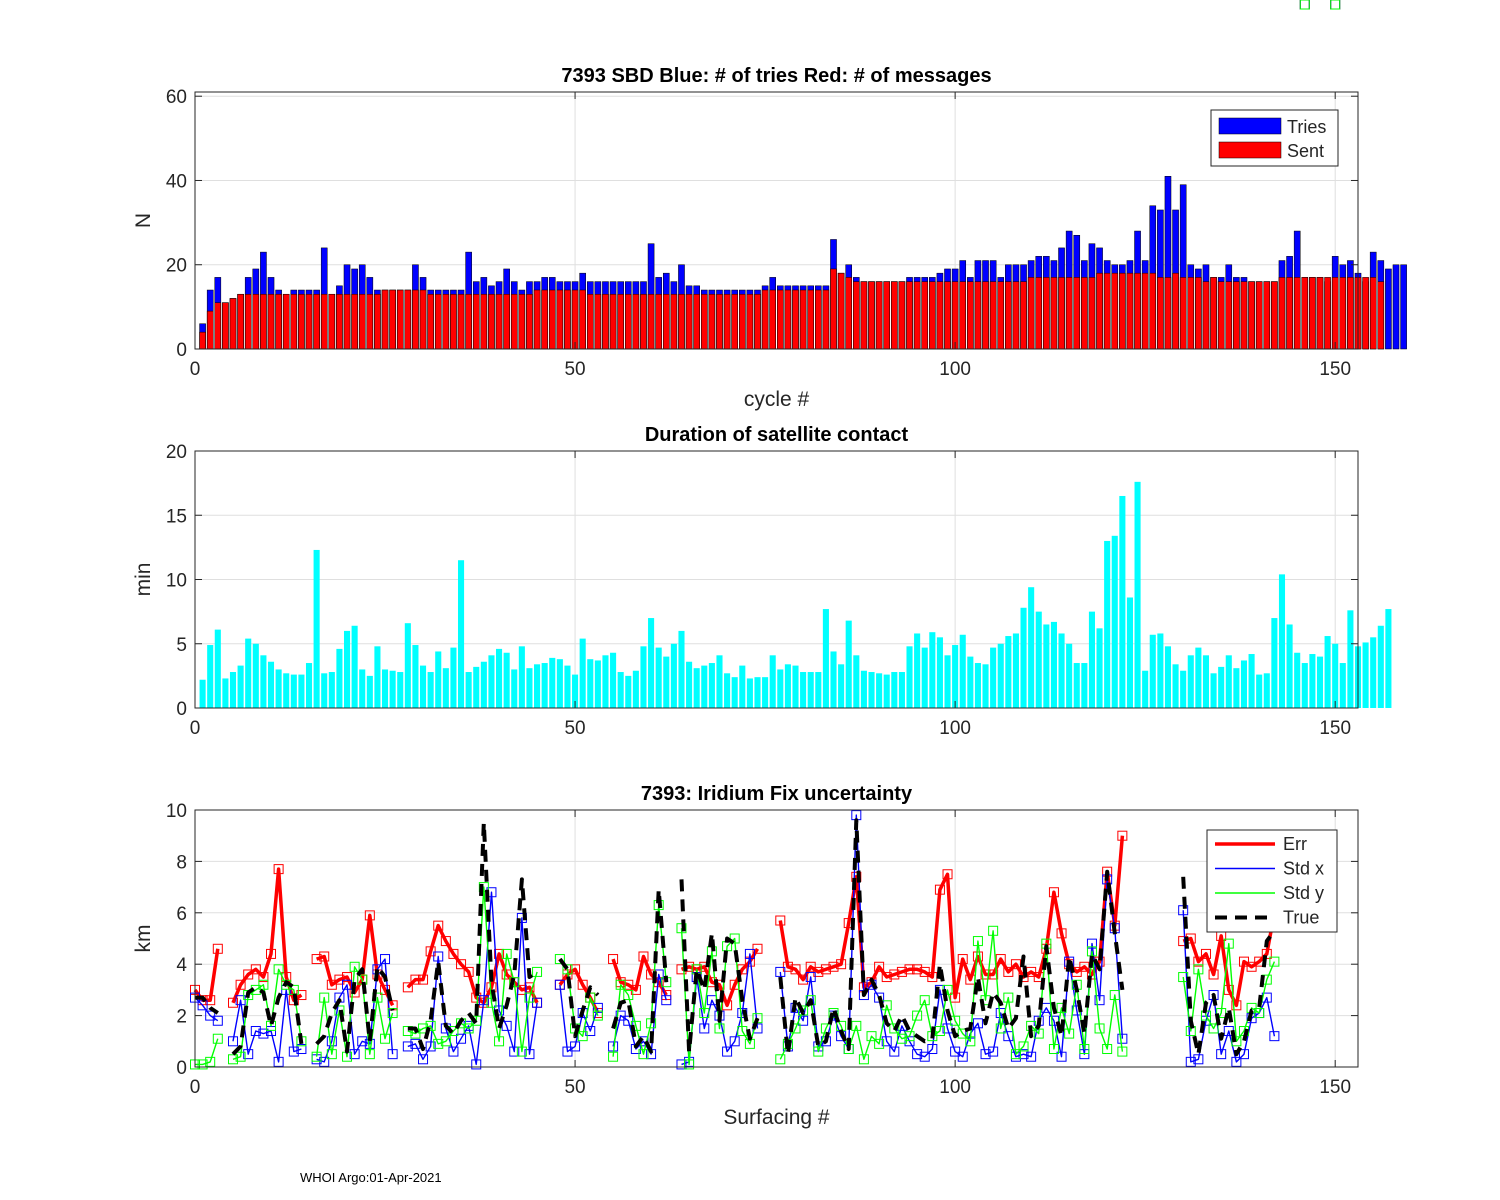 The height and width of the screenshot is (1200, 1500). Describe the element at coordinates (1295, 844) in the screenshot. I see `legend-label: Err` at that location.